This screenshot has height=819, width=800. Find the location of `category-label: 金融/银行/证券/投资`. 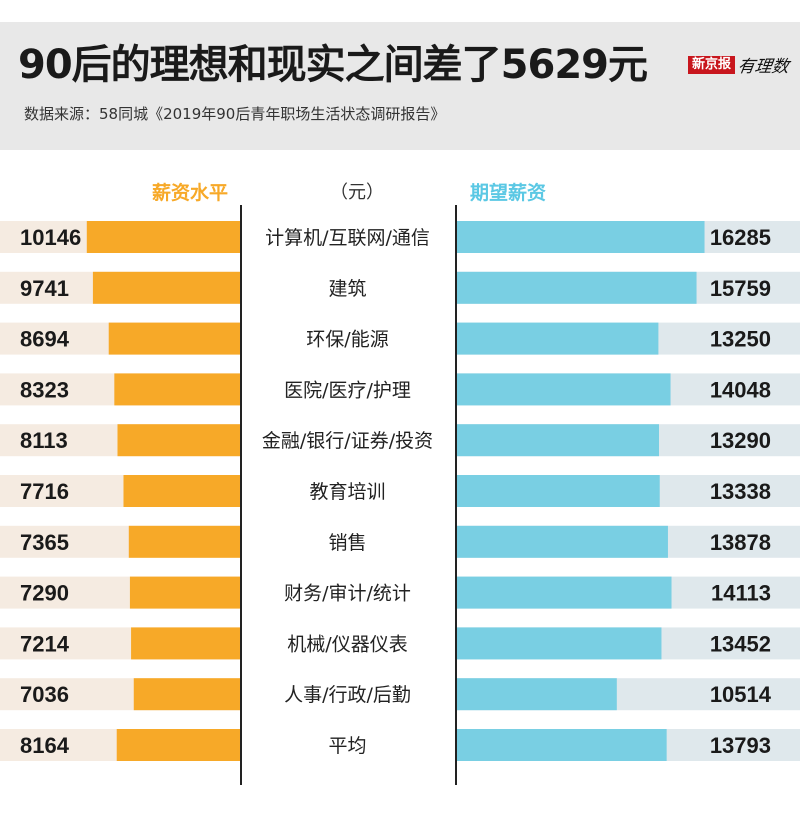

category-label: 金融/银行/证券/投资 is located at coordinates (347, 441).